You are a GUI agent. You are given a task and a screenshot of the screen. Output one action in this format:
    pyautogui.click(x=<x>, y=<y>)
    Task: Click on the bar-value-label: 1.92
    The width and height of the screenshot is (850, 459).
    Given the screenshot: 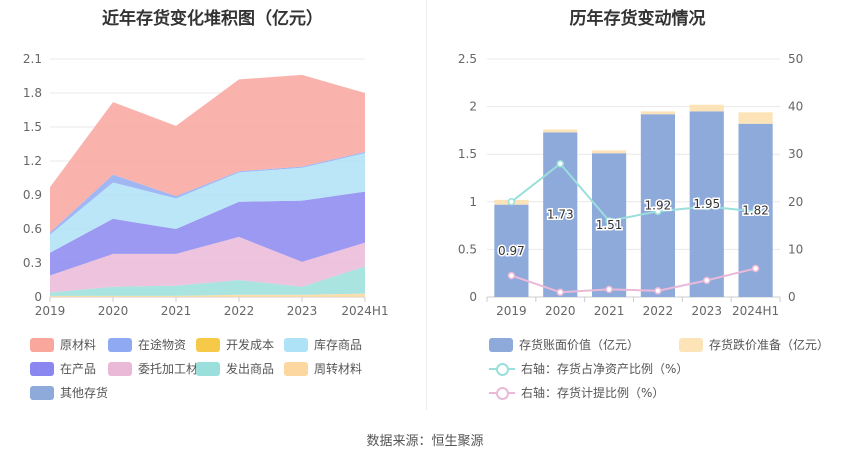 What is the action you would take?
    pyautogui.click(x=658, y=206)
    